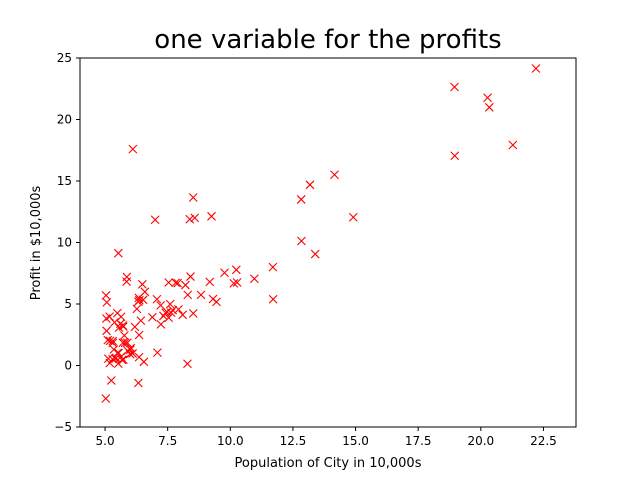  What do you see at coordinates (167, 441) in the screenshot?
I see `x-tick-label: 7.5` at bounding box center [167, 441].